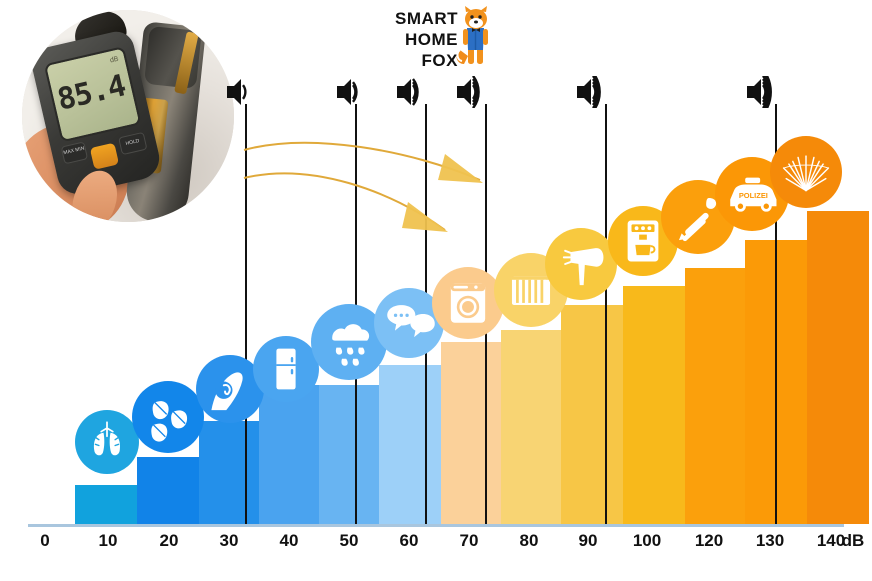 Image resolution: width=872 pixels, height=581 pixels. What do you see at coordinates (806, 172) in the screenshot?
I see `fireworks-icon` at bounding box center [806, 172].